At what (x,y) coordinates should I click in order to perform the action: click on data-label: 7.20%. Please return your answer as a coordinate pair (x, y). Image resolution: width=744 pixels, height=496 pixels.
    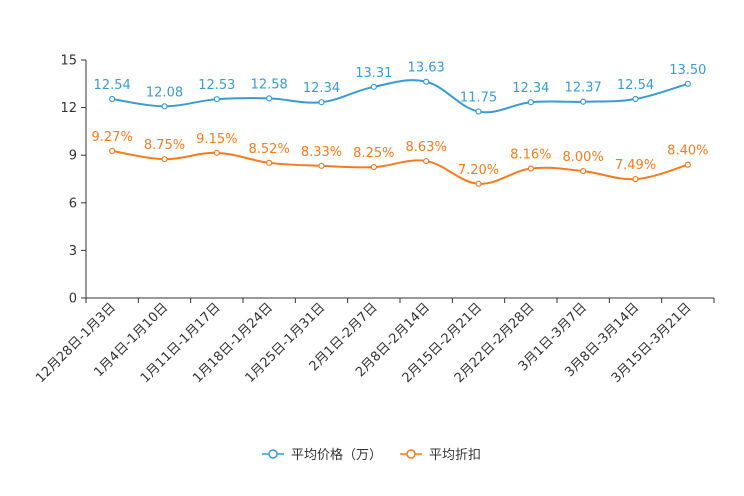
    Looking at the image, I should click on (478, 170).